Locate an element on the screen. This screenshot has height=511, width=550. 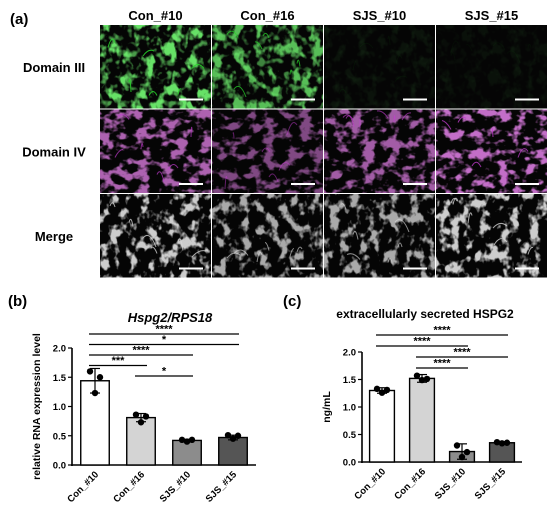
y-axis-label: ng/mL is located at coordinates (327, 407).